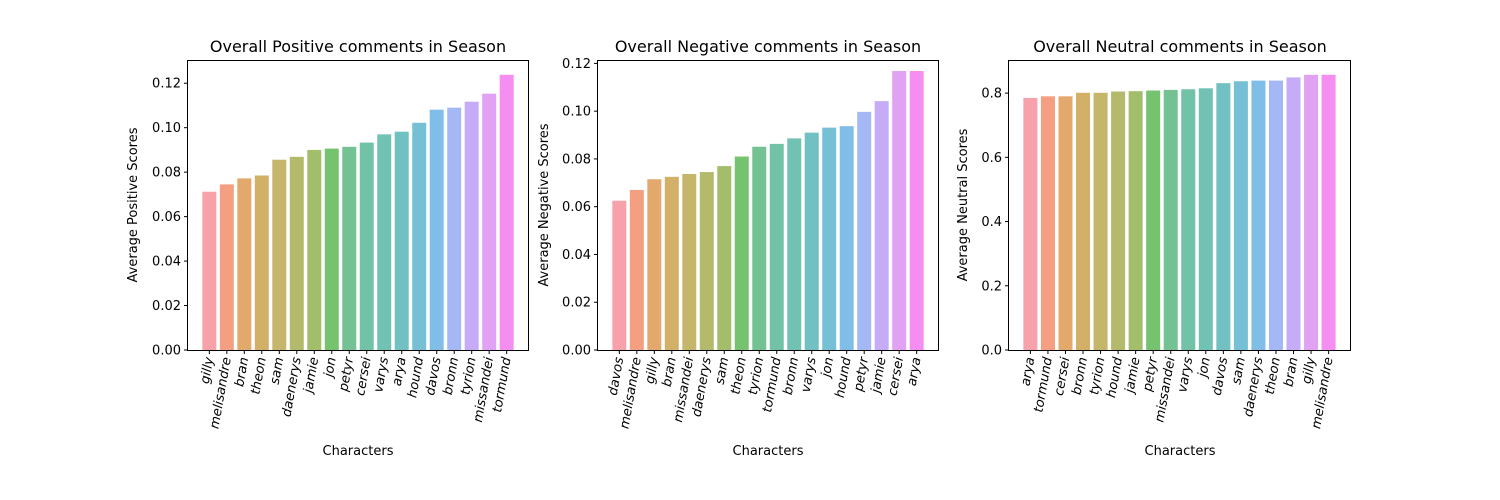  I want to click on y-tick-label: 0.2, so click(991, 286).